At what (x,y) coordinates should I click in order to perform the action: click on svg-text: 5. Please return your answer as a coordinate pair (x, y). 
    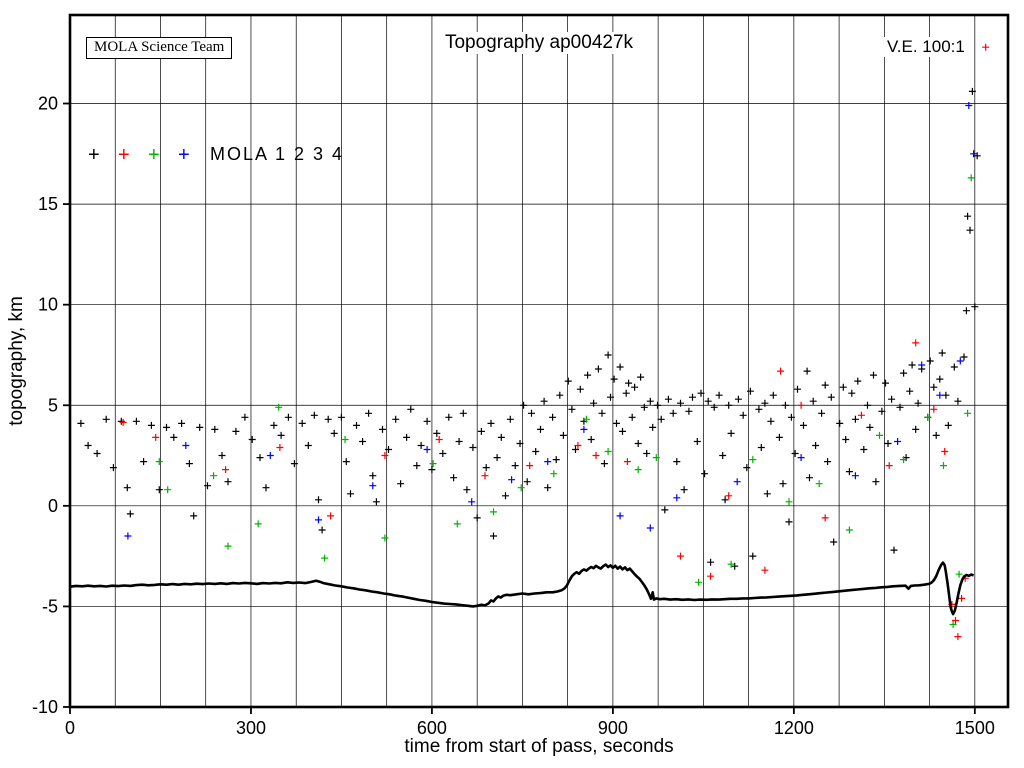
    Looking at the image, I should click on (53, 405).